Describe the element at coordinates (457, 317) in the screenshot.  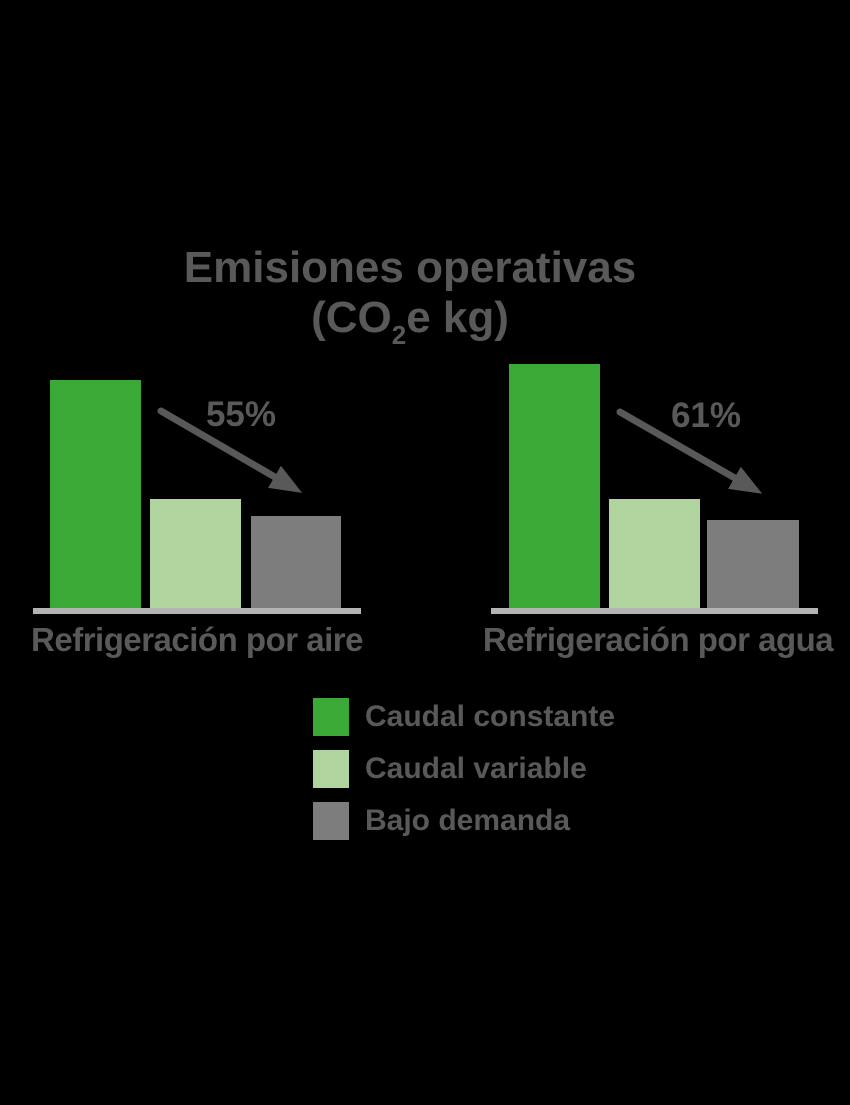
I see `chart-title-co-suffix: e kg)` at that location.